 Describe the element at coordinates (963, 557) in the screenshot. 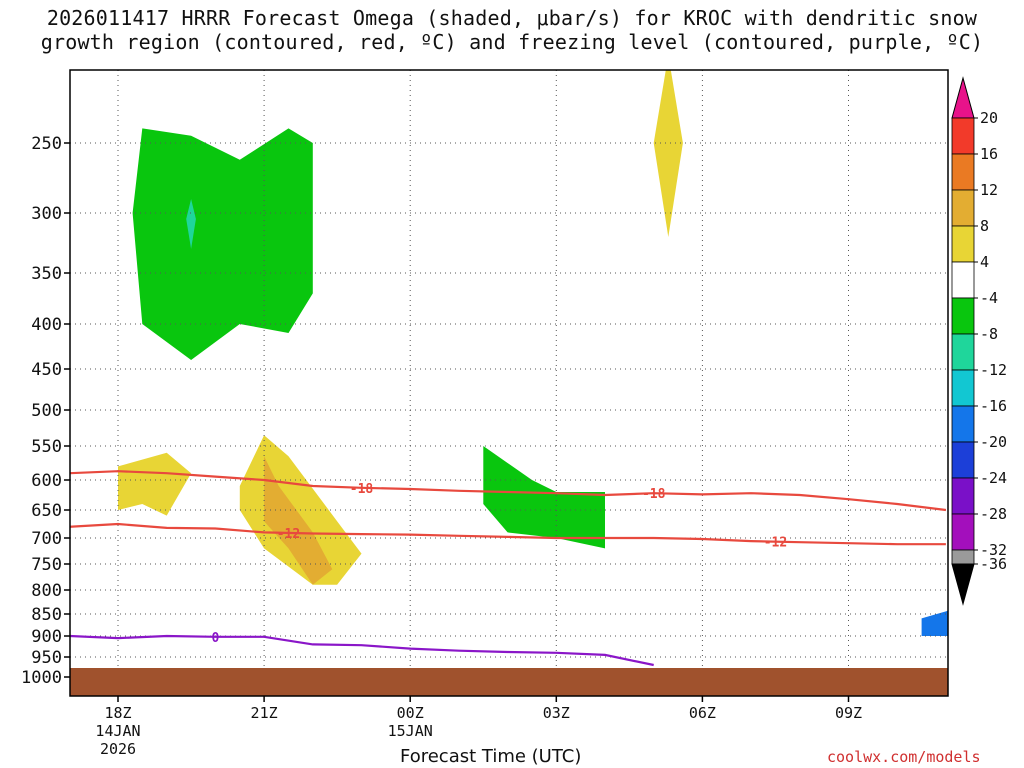

I see `colorbar-segment-gray` at that location.